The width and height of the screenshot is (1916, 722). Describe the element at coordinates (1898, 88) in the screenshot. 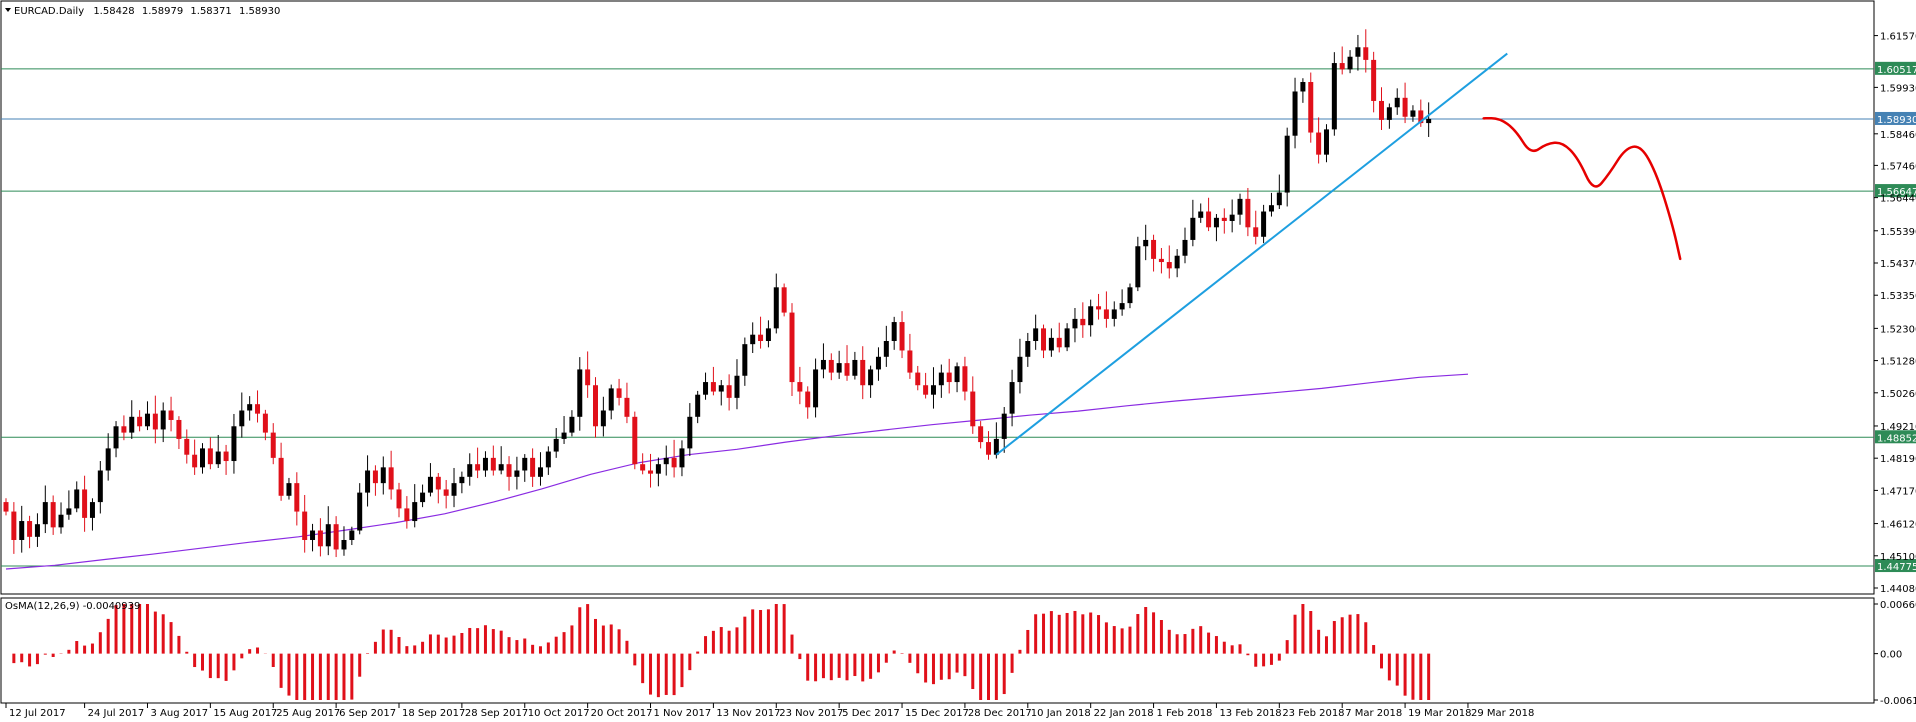

I see `price-tick-label-2: 1.59930` at that location.